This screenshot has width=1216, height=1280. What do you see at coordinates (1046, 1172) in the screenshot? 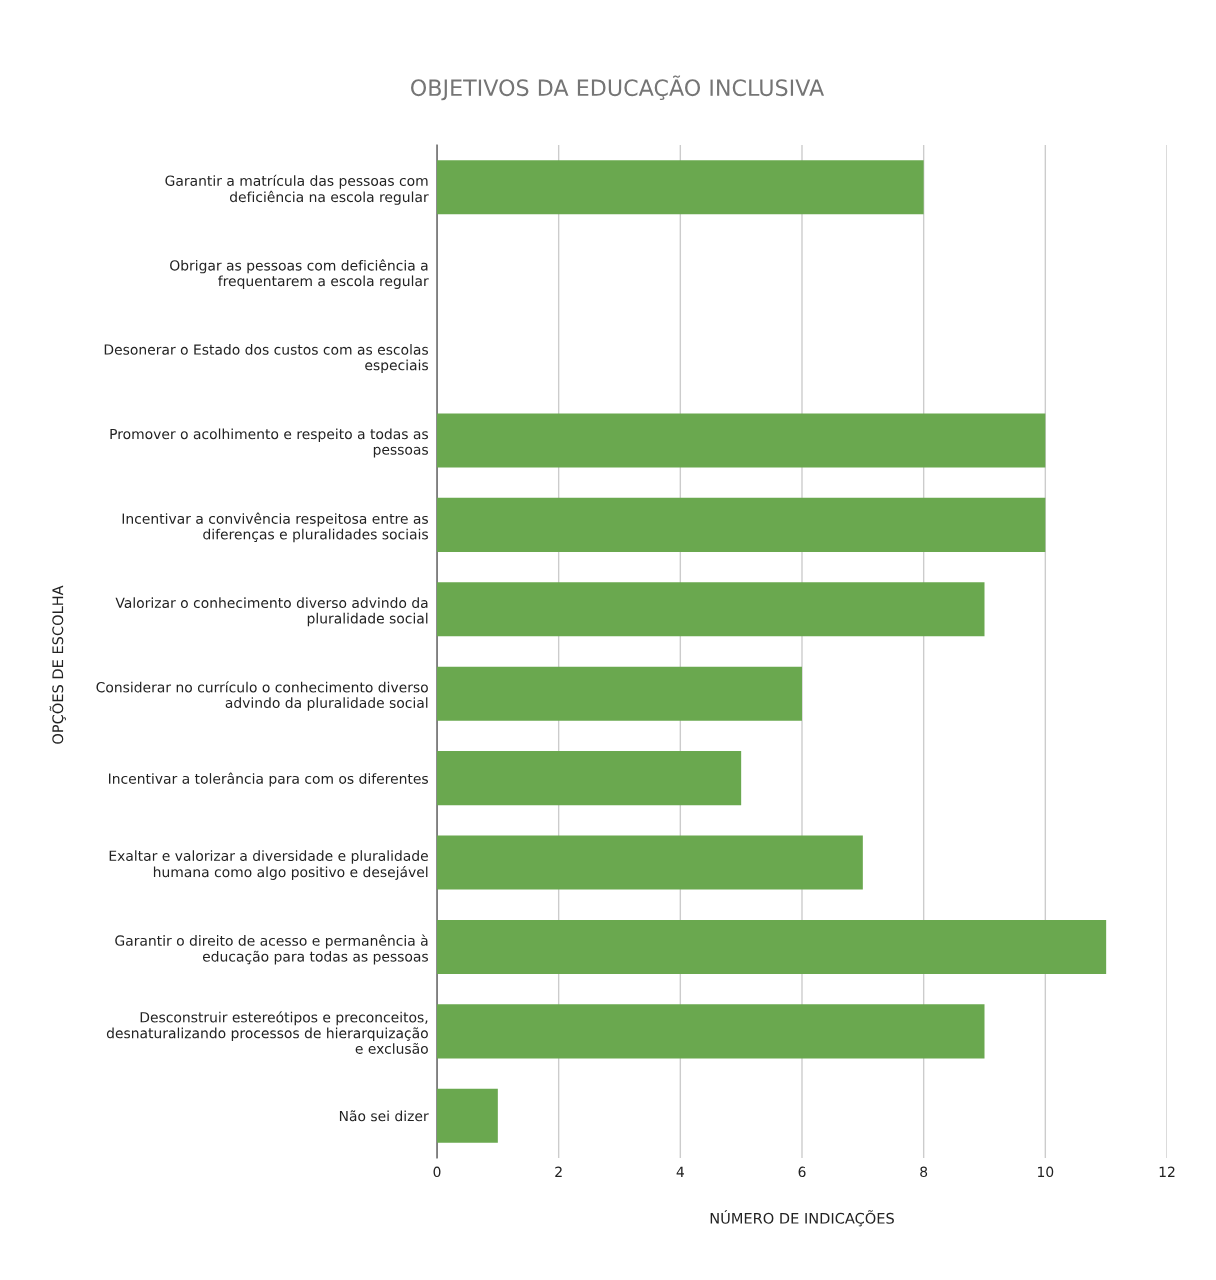
I see `x-tick-label: 10` at bounding box center [1046, 1172].